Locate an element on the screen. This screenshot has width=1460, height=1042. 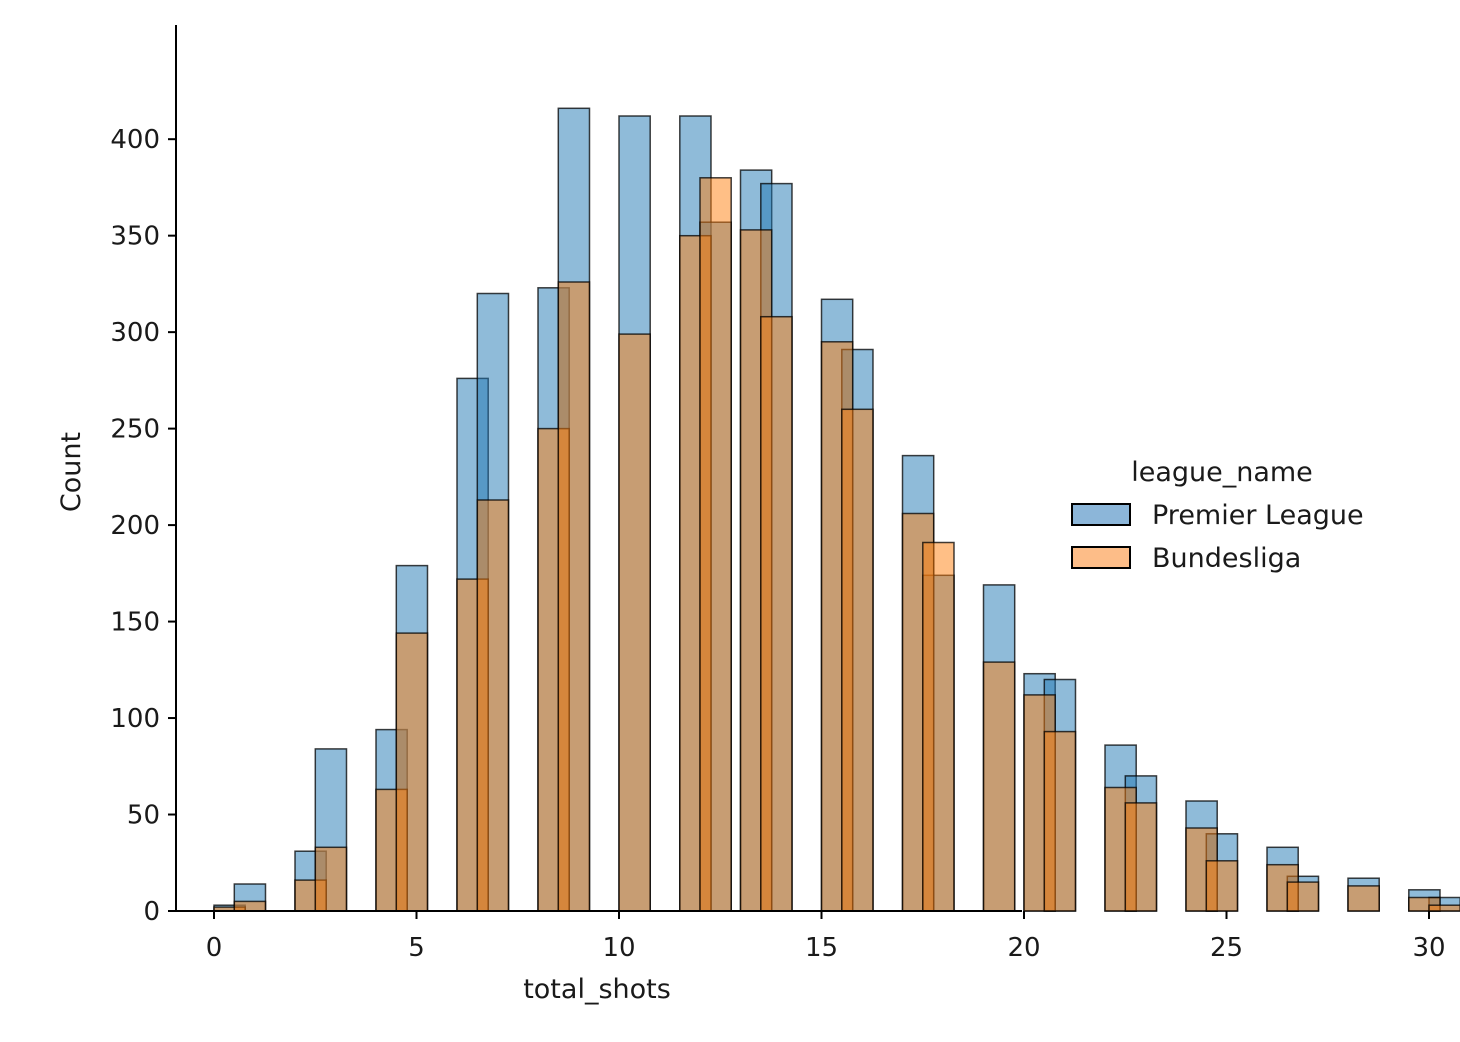
y-tick-label: 200 is located at coordinates (135, 526).